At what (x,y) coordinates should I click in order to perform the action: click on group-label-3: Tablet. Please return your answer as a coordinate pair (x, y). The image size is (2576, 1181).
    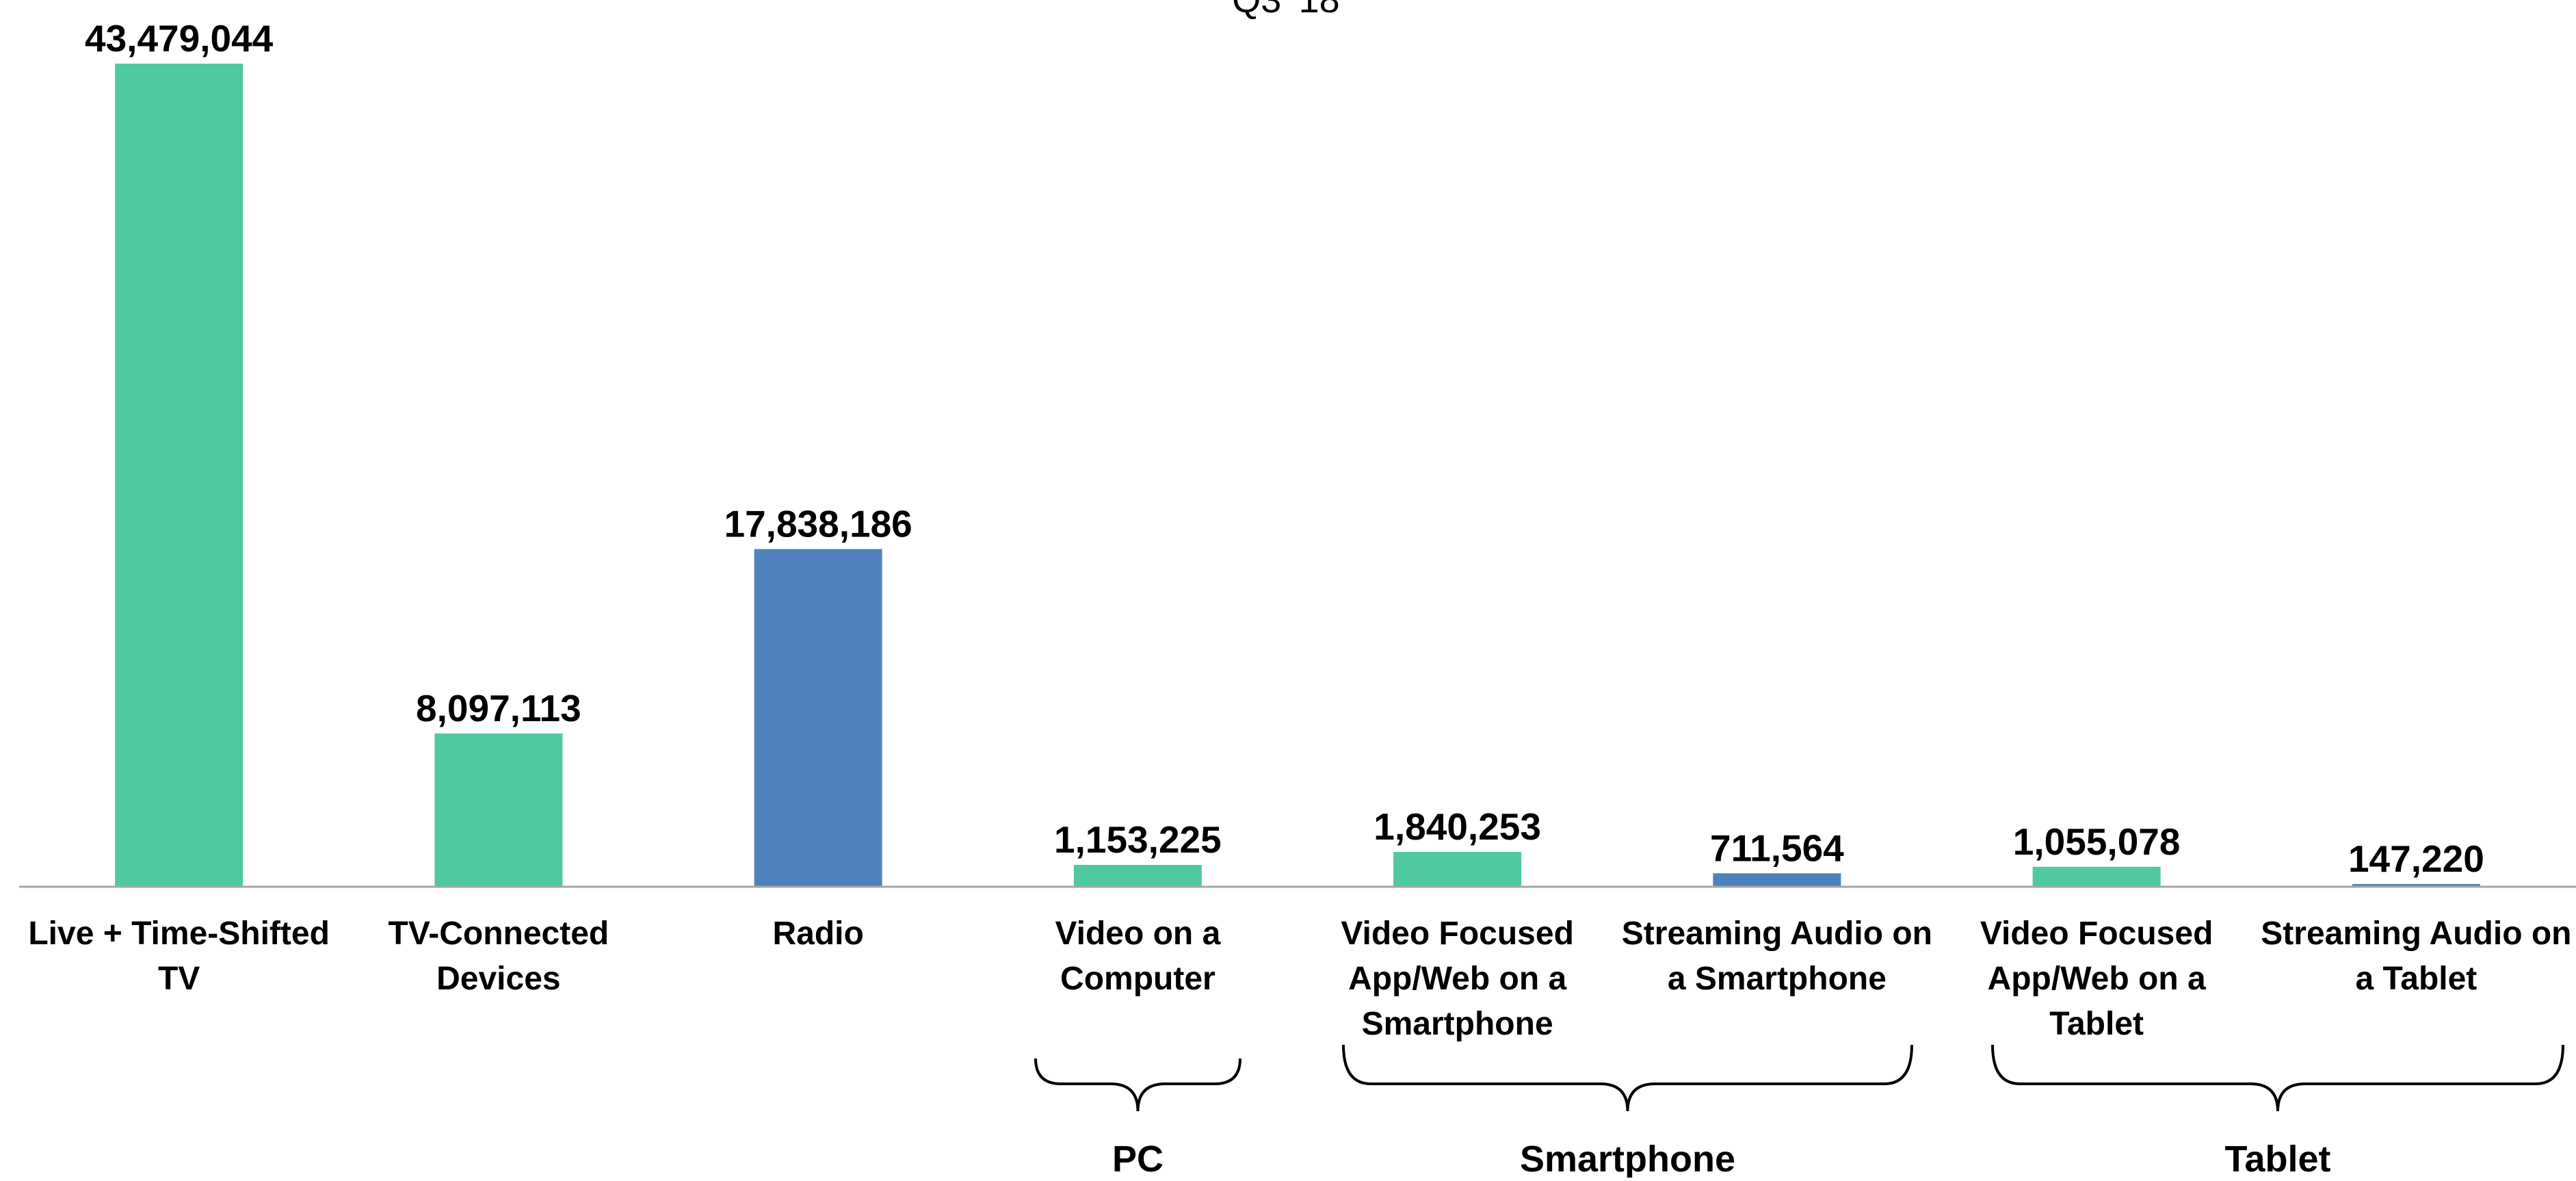
    Looking at the image, I should click on (2277, 1158).